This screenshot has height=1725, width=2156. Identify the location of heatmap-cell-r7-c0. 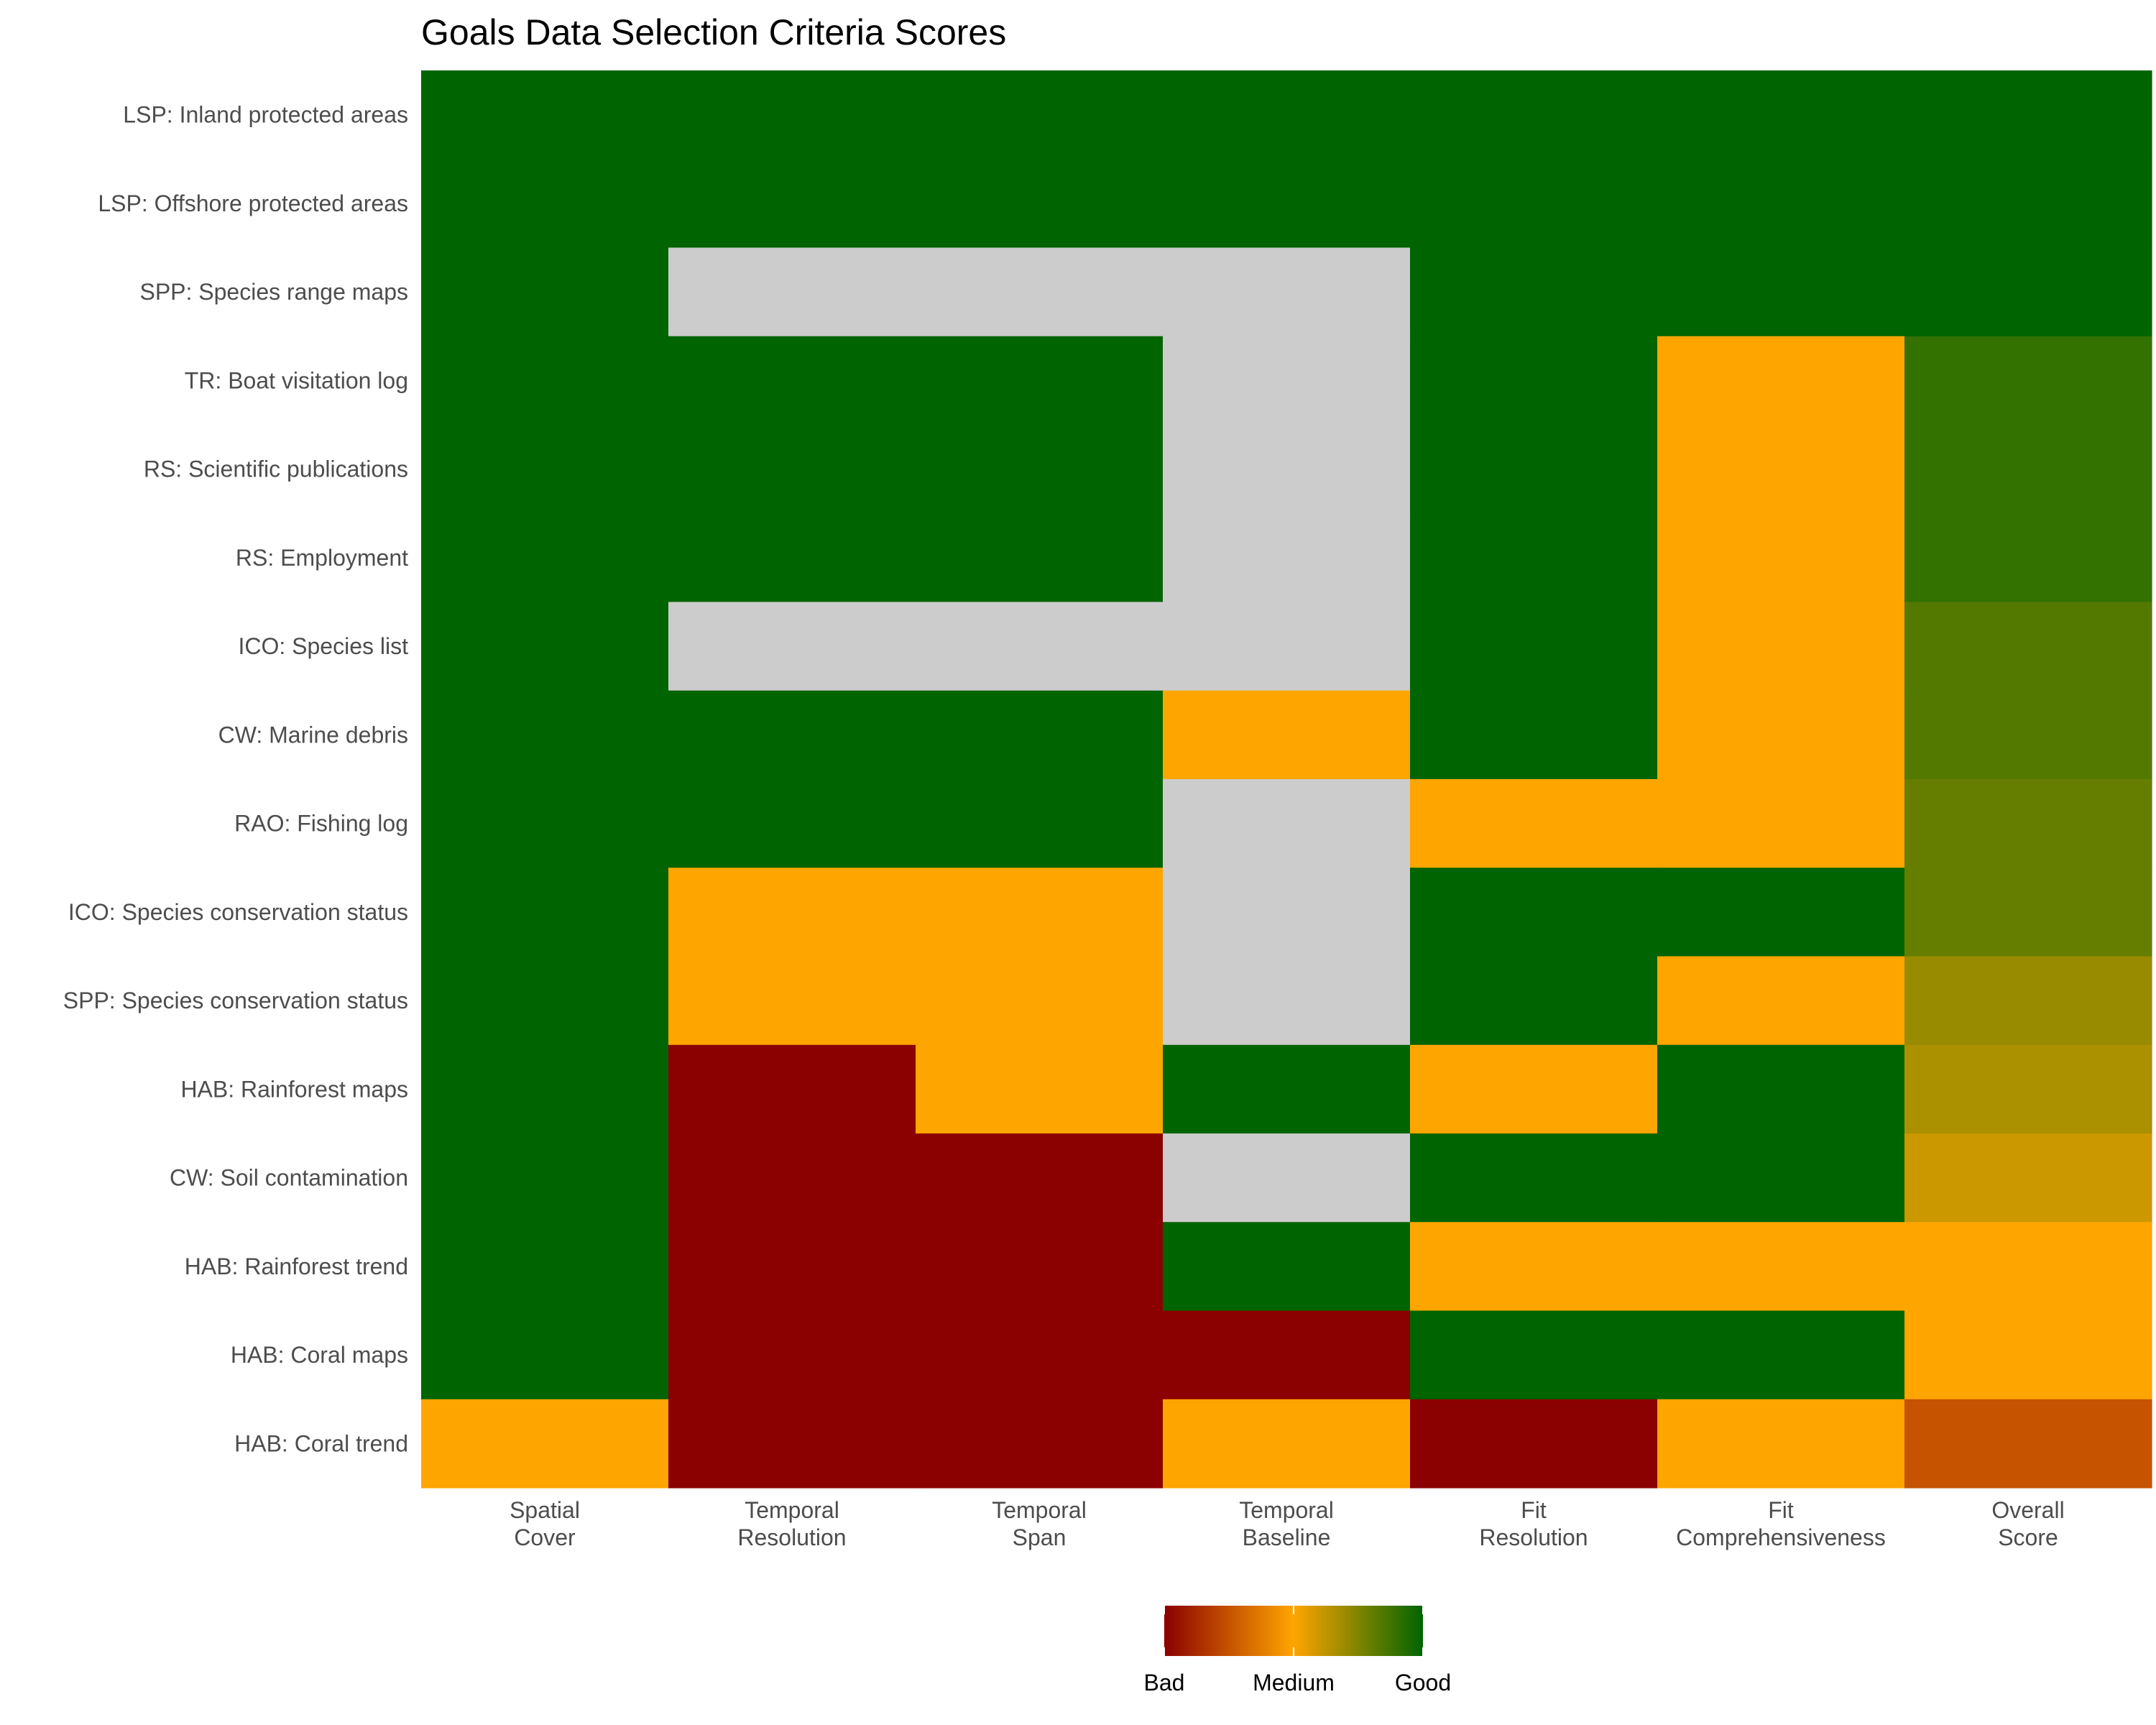
(545, 735).